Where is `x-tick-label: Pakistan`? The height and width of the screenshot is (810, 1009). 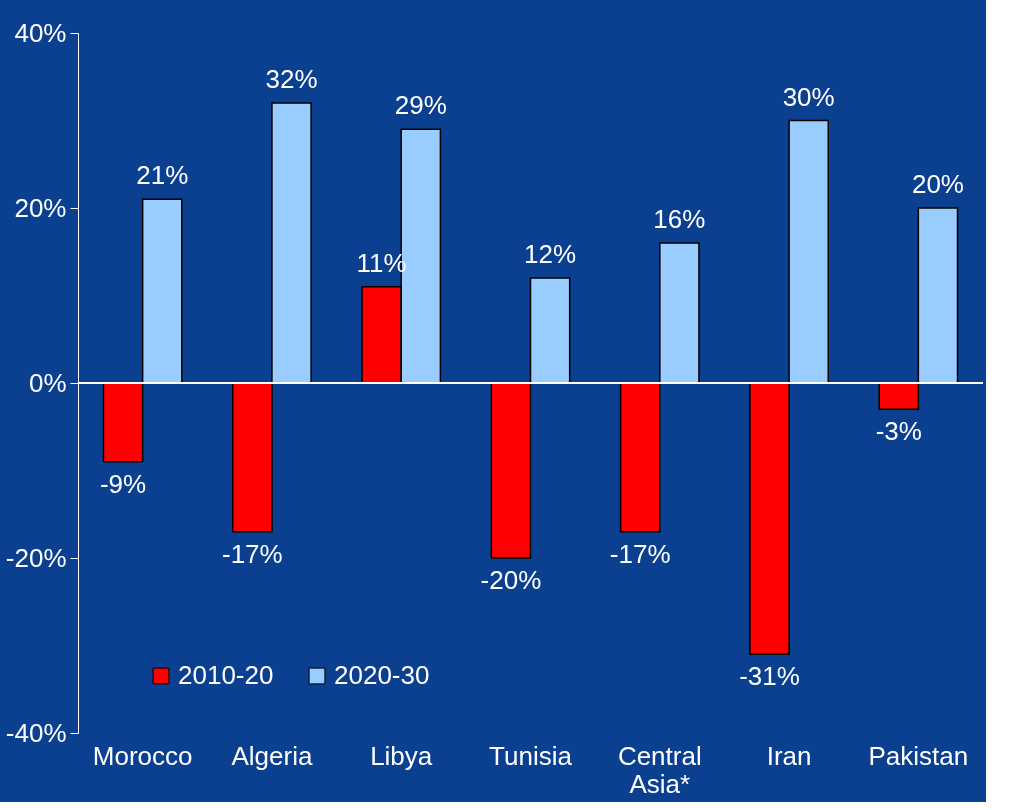 x-tick-label: Pakistan is located at coordinates (918, 755).